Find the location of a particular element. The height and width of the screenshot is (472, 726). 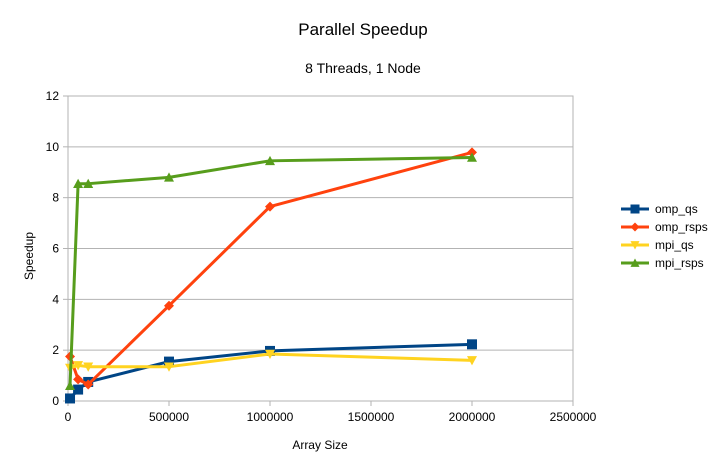

legend-item-omp_rsps: omp_rsps is located at coordinates (664, 227).